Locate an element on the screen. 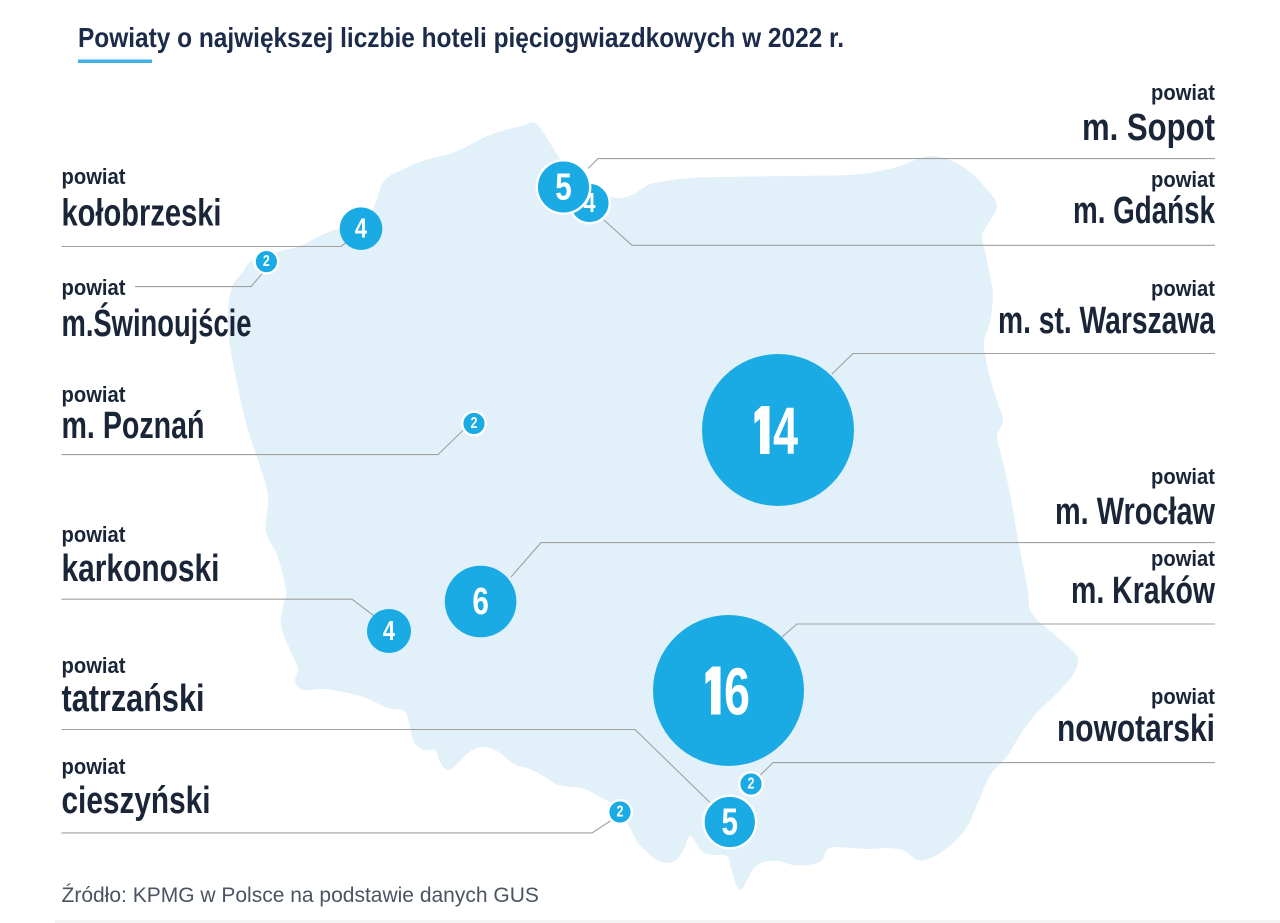  svg-text: m. Wrocław is located at coordinates (1135, 512).